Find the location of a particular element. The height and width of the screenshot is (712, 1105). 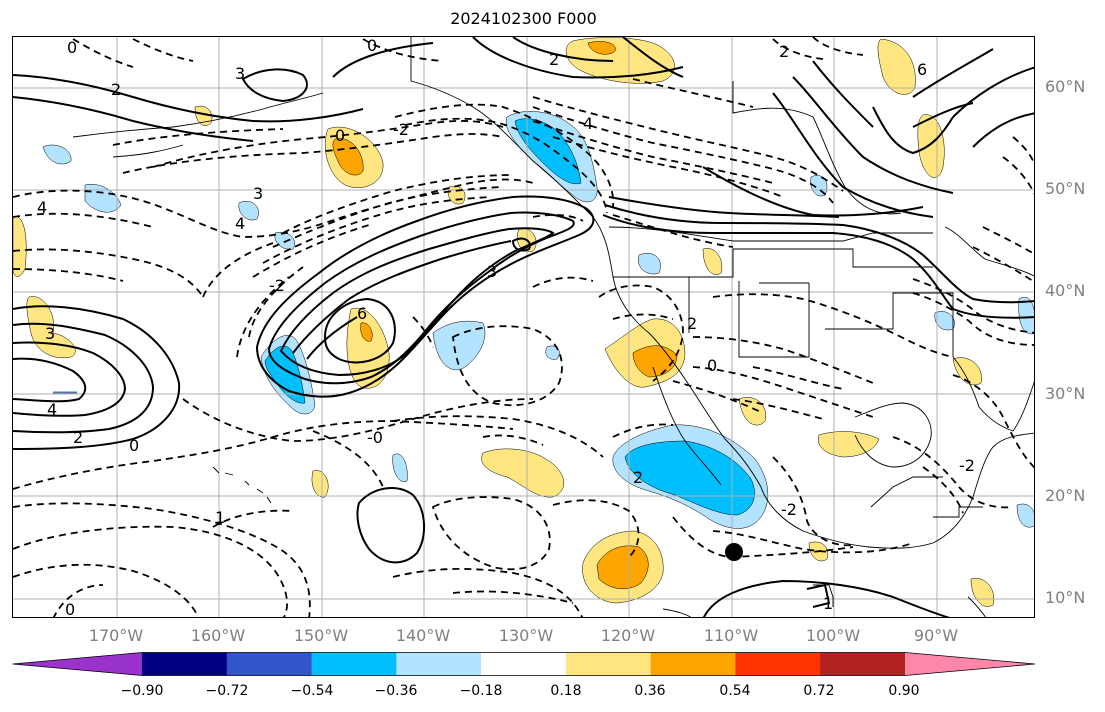

colorbar-tick-label: 0.18 is located at coordinates (566, 691).